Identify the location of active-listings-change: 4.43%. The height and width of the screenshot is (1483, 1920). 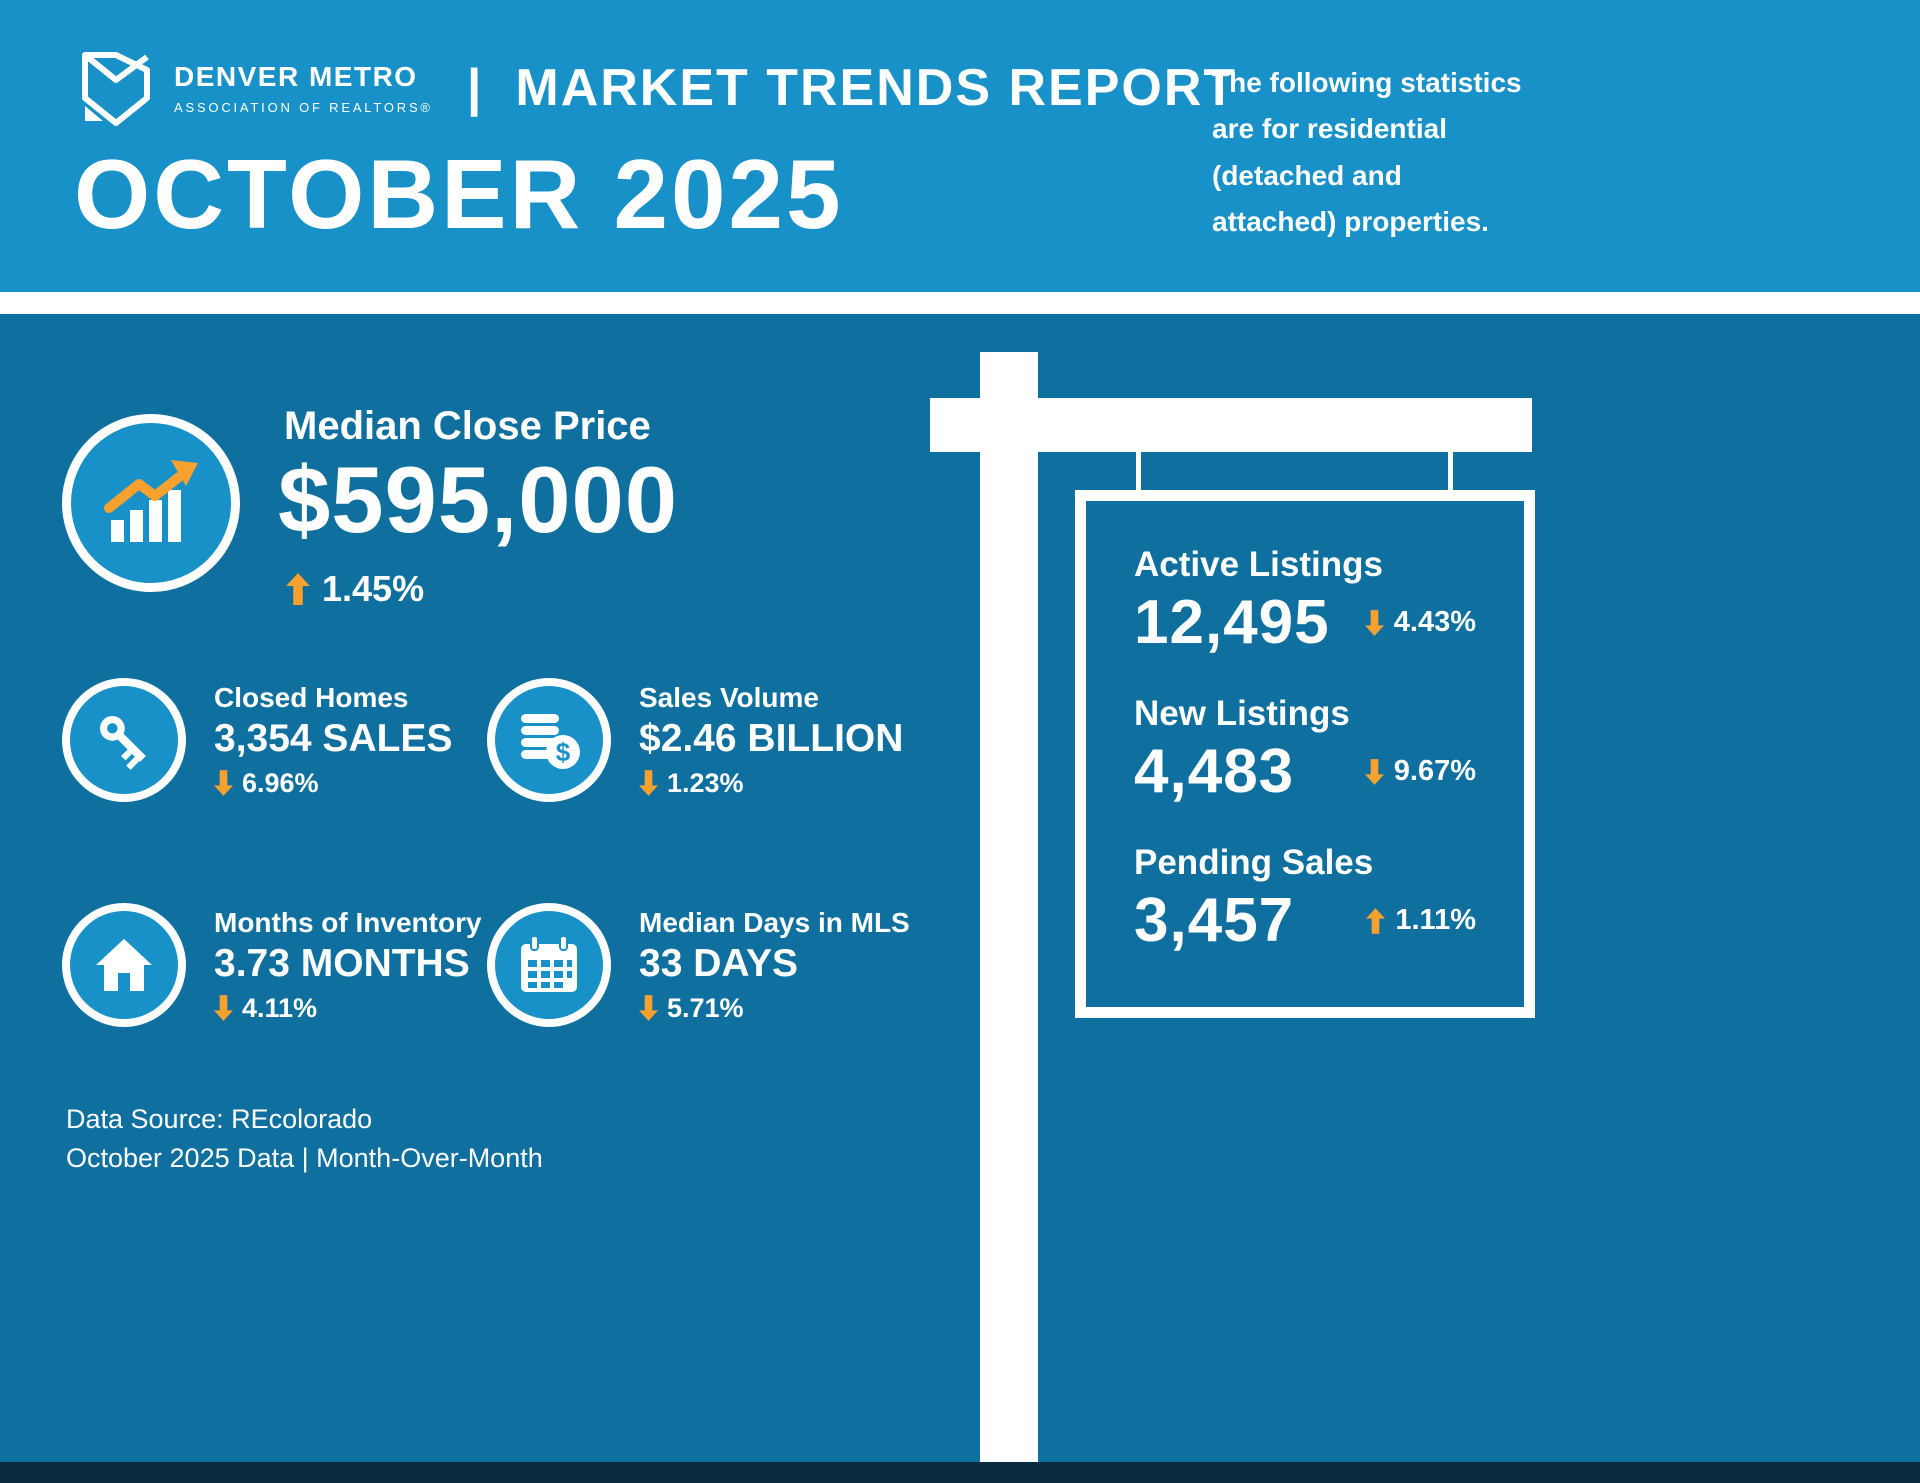
(1420, 622).